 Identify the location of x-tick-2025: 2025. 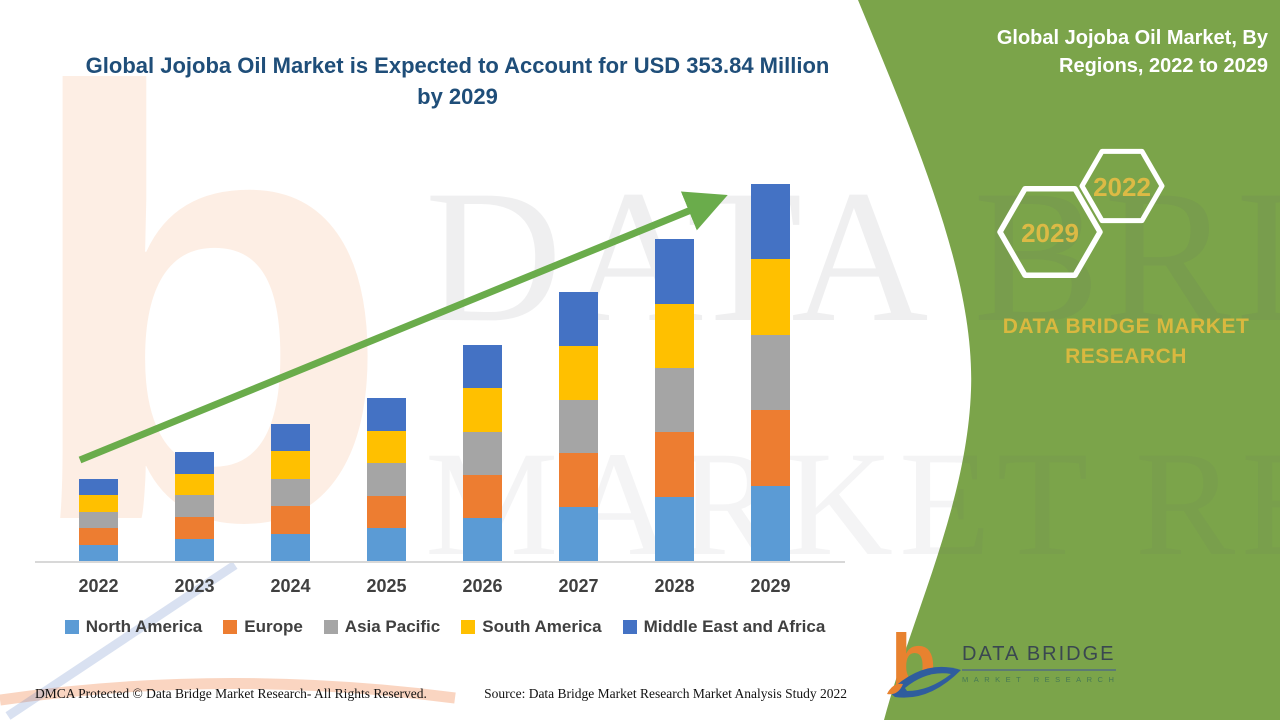
(386, 586).